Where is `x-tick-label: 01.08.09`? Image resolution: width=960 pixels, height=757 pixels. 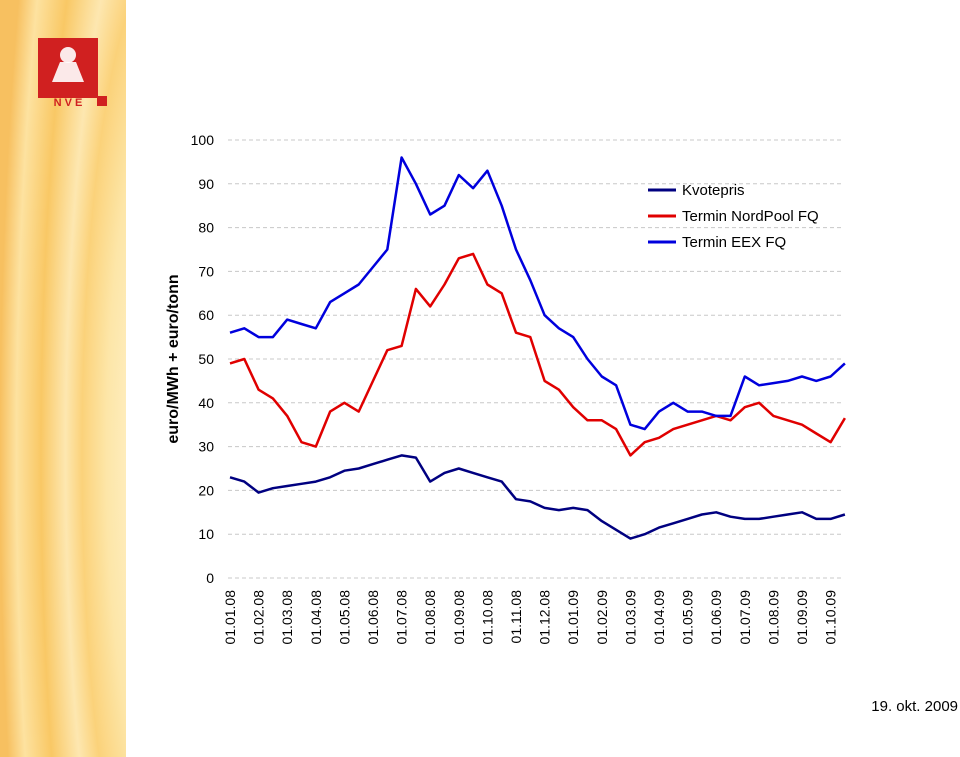
x-tick-label: 01.08.09 is located at coordinates (773, 617).